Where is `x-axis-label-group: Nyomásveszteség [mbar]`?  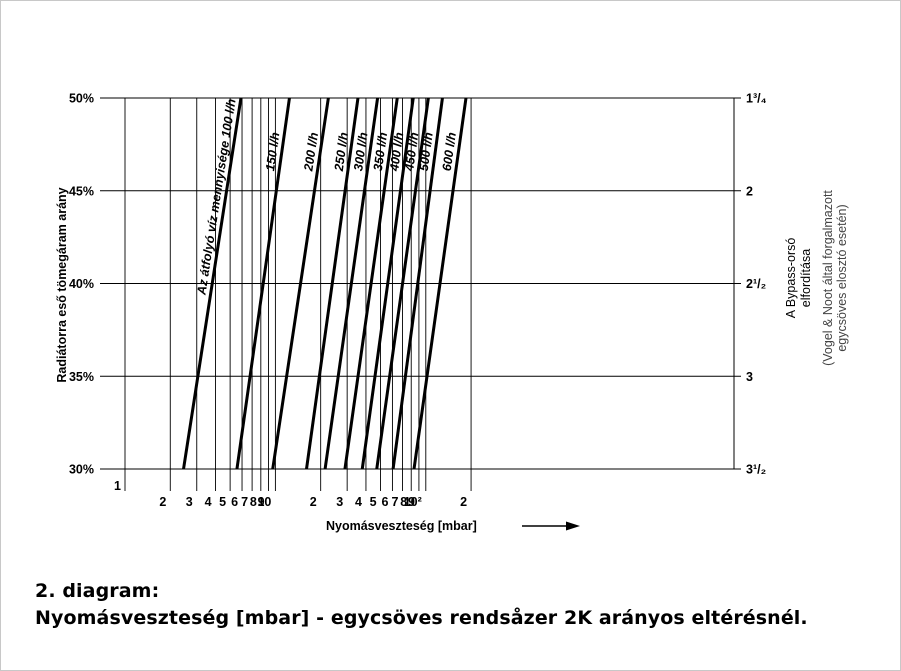
x-axis-label-group: Nyomásveszteség [mbar] is located at coordinates (453, 526).